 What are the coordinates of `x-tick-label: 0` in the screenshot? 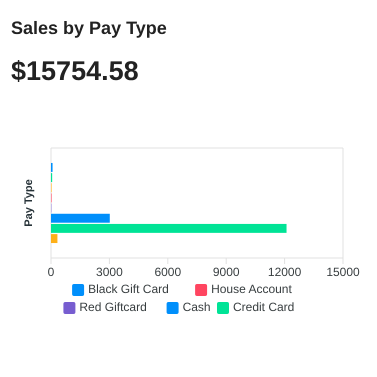 It's located at (51, 272).